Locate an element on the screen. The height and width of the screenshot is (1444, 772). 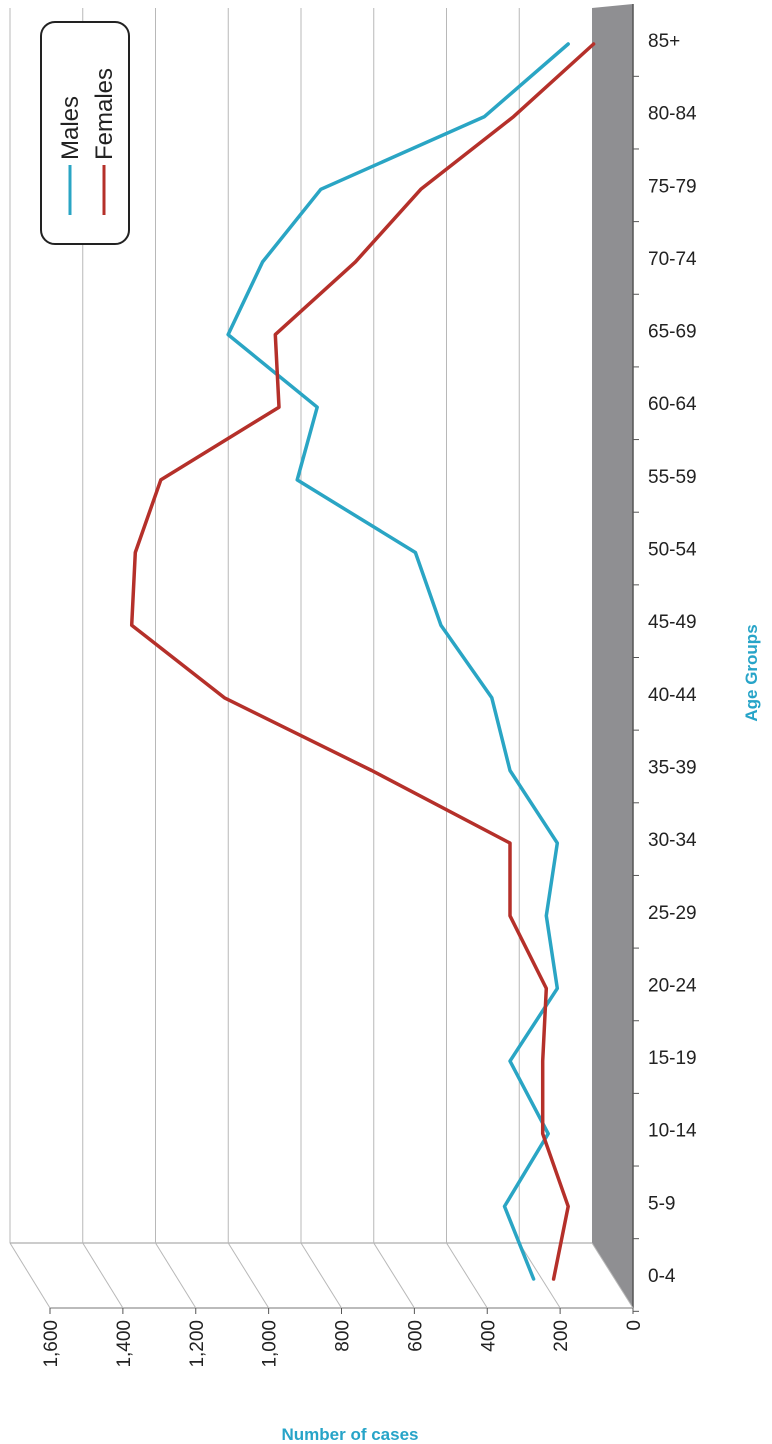
category-tick-label: 0-4 is located at coordinates (662, 1276).